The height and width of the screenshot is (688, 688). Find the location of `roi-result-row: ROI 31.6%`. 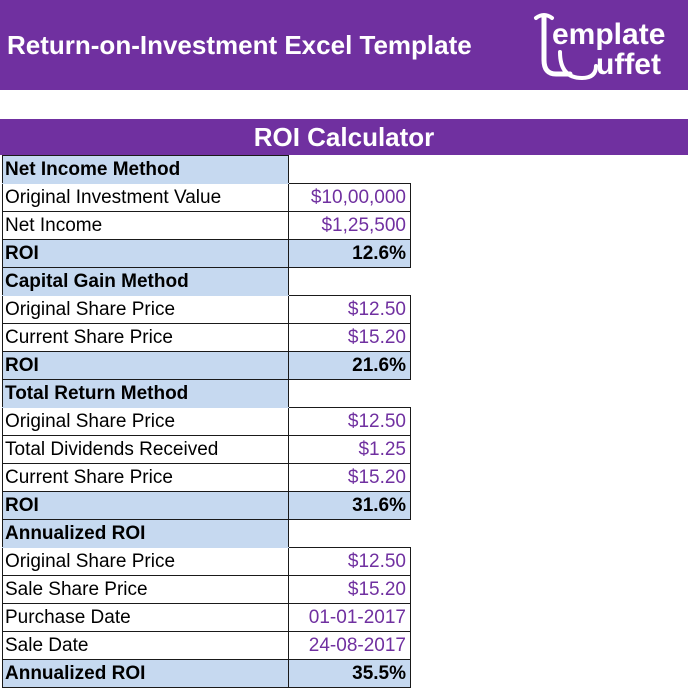

roi-result-row: ROI 31.6% is located at coordinates (206, 505).